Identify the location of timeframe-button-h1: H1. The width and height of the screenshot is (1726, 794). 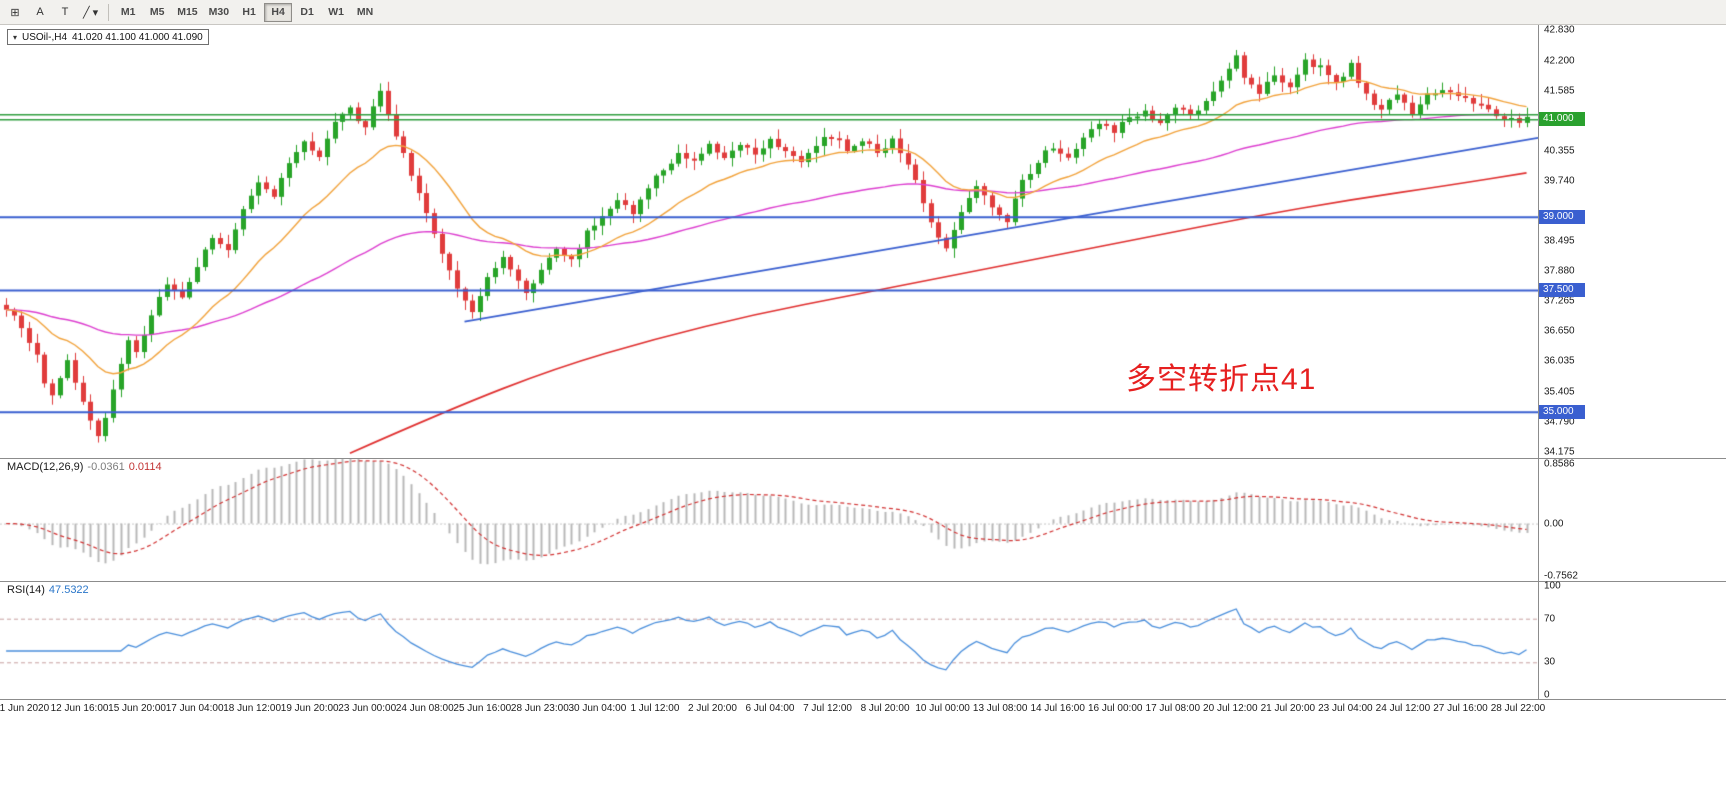
(249, 12).